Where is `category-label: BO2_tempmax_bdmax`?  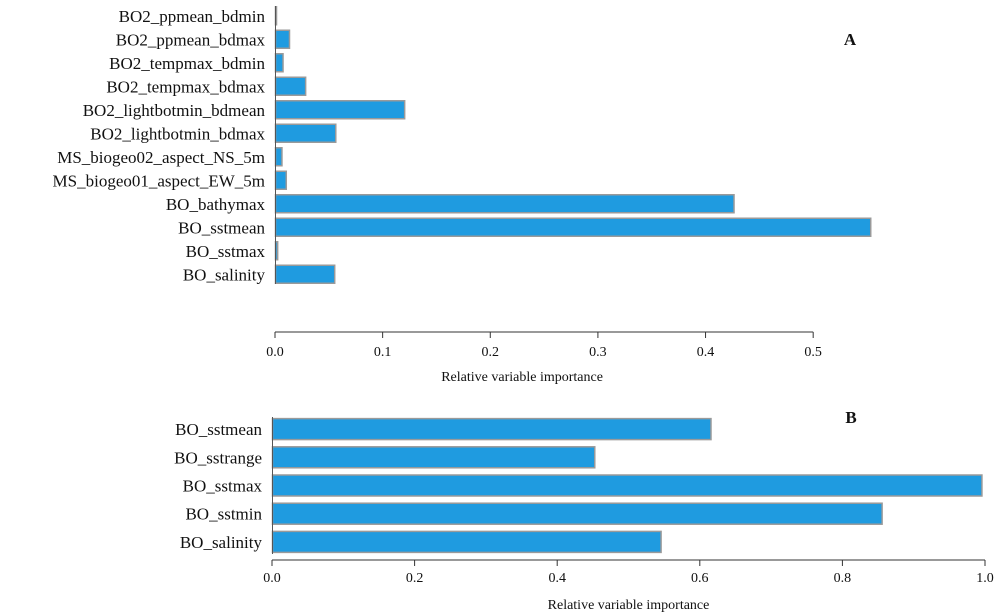 category-label: BO2_tempmax_bdmax is located at coordinates (185, 86).